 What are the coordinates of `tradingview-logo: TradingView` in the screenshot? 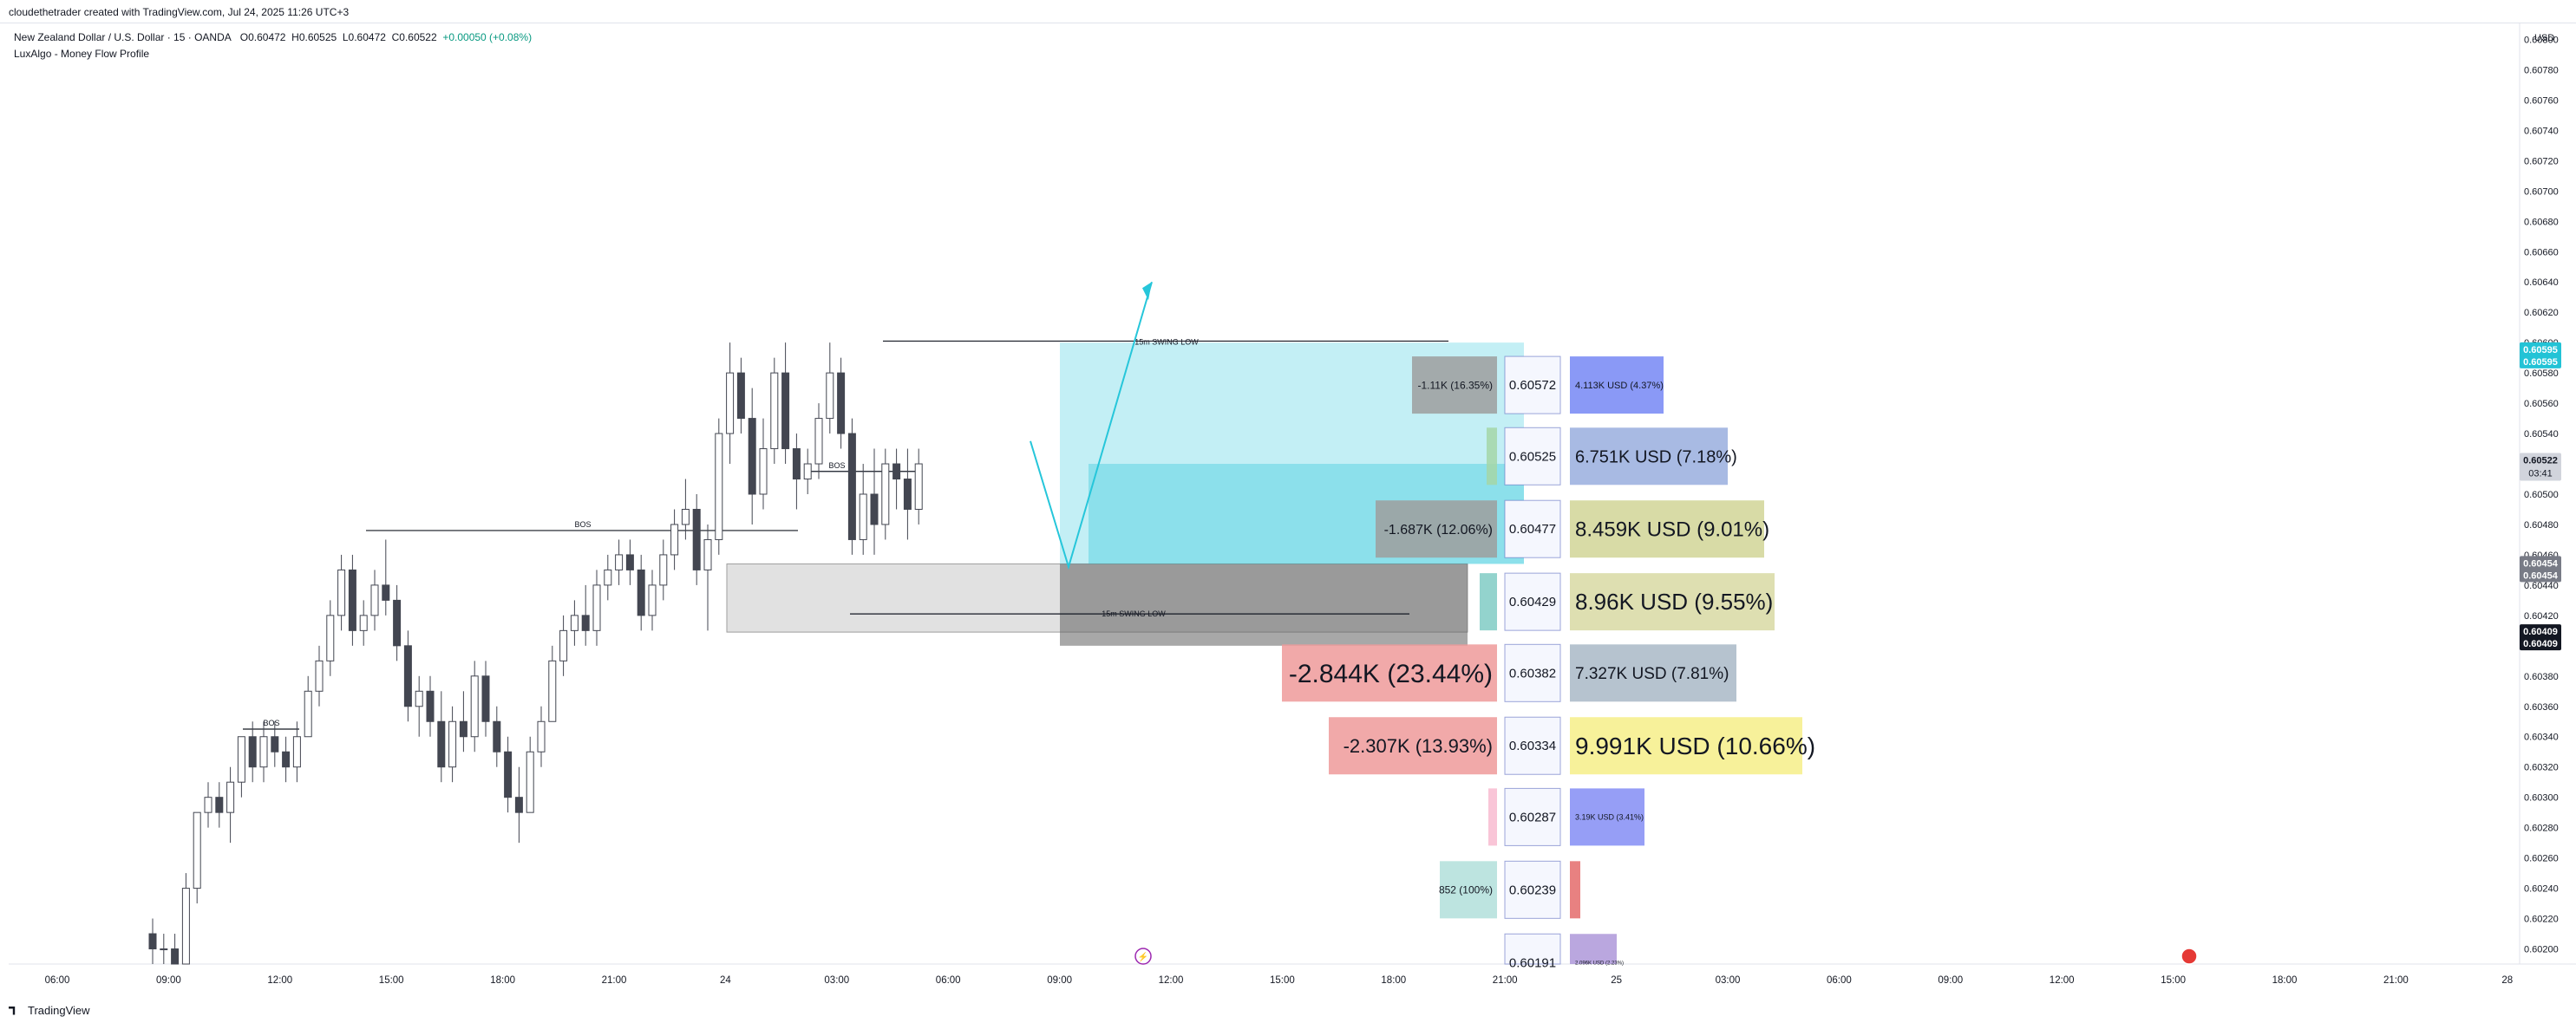 It's located at (49, 1011).